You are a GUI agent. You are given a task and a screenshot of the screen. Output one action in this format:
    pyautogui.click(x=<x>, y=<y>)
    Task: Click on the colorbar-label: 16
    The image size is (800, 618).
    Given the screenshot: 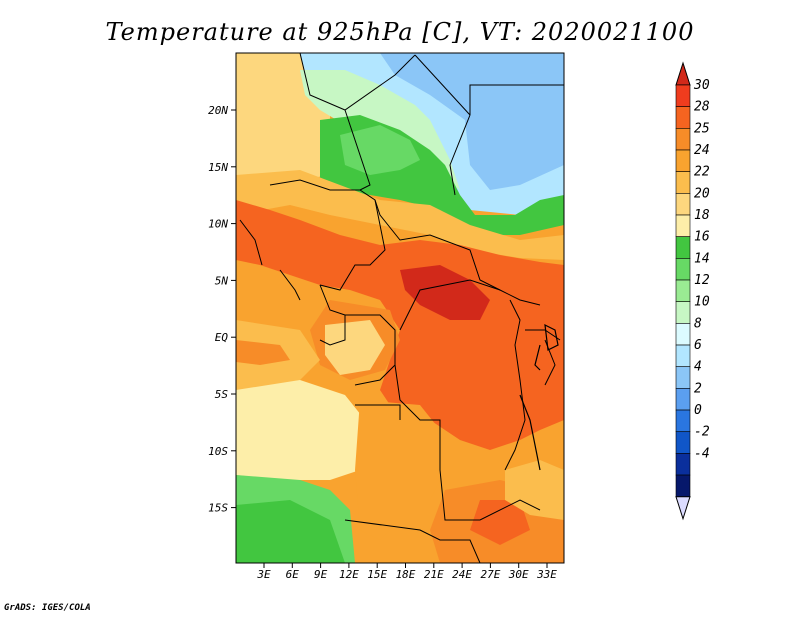 What is the action you would take?
    pyautogui.click(x=702, y=237)
    